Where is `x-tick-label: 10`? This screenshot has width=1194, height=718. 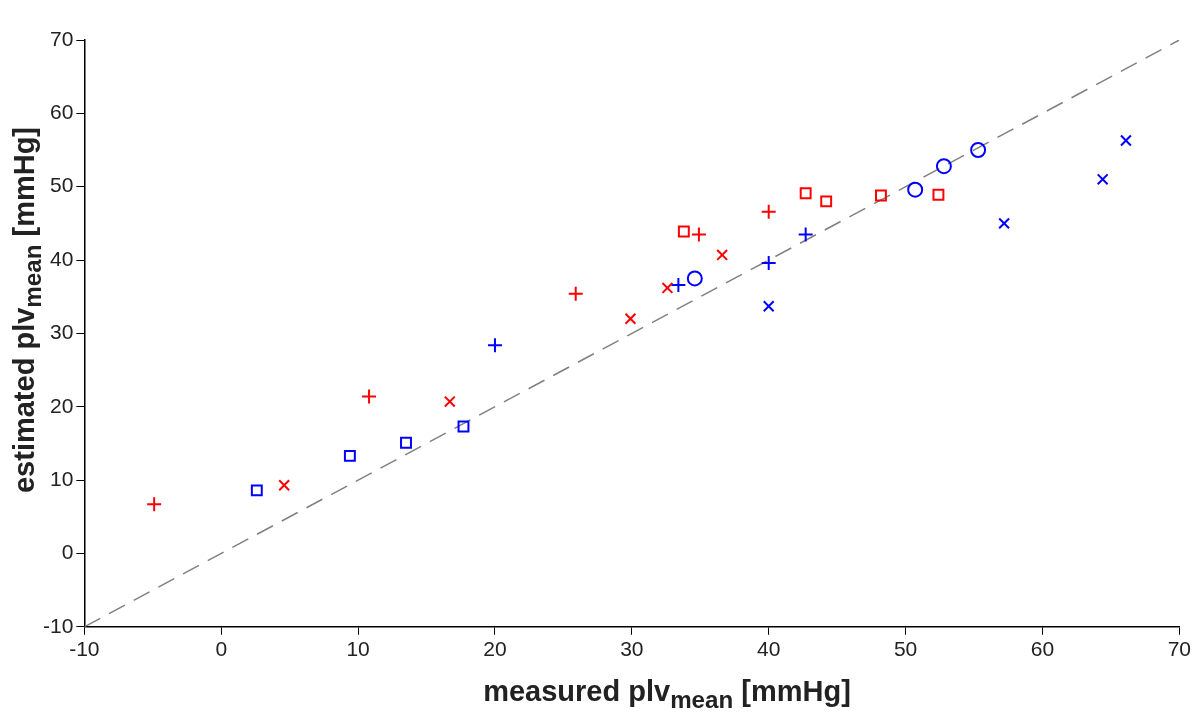
x-tick-label: 10 is located at coordinates (358, 649).